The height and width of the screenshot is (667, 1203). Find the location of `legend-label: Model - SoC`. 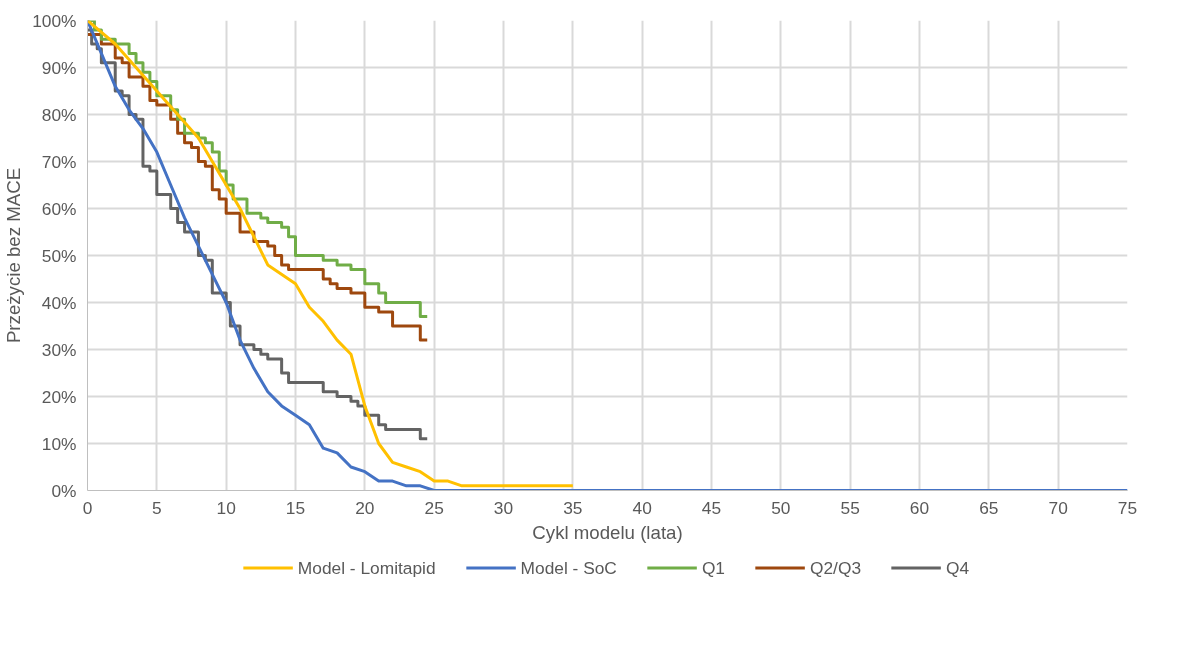

legend-label: Model - SoC is located at coordinates (568, 567).